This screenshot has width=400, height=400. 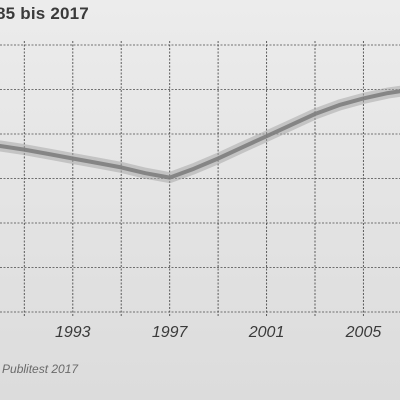 What do you see at coordinates (73, 332) in the screenshot?
I see `x-tick-label: 1993` at bounding box center [73, 332].